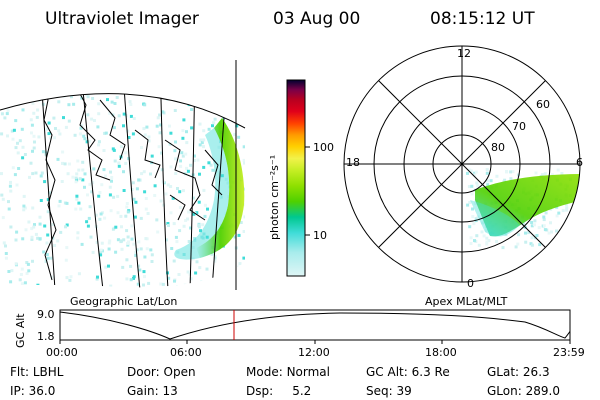  What do you see at coordinates (466, 301) in the screenshot?
I see `polar-panel-label: Apex MLat/MLT` at bounding box center [466, 301].